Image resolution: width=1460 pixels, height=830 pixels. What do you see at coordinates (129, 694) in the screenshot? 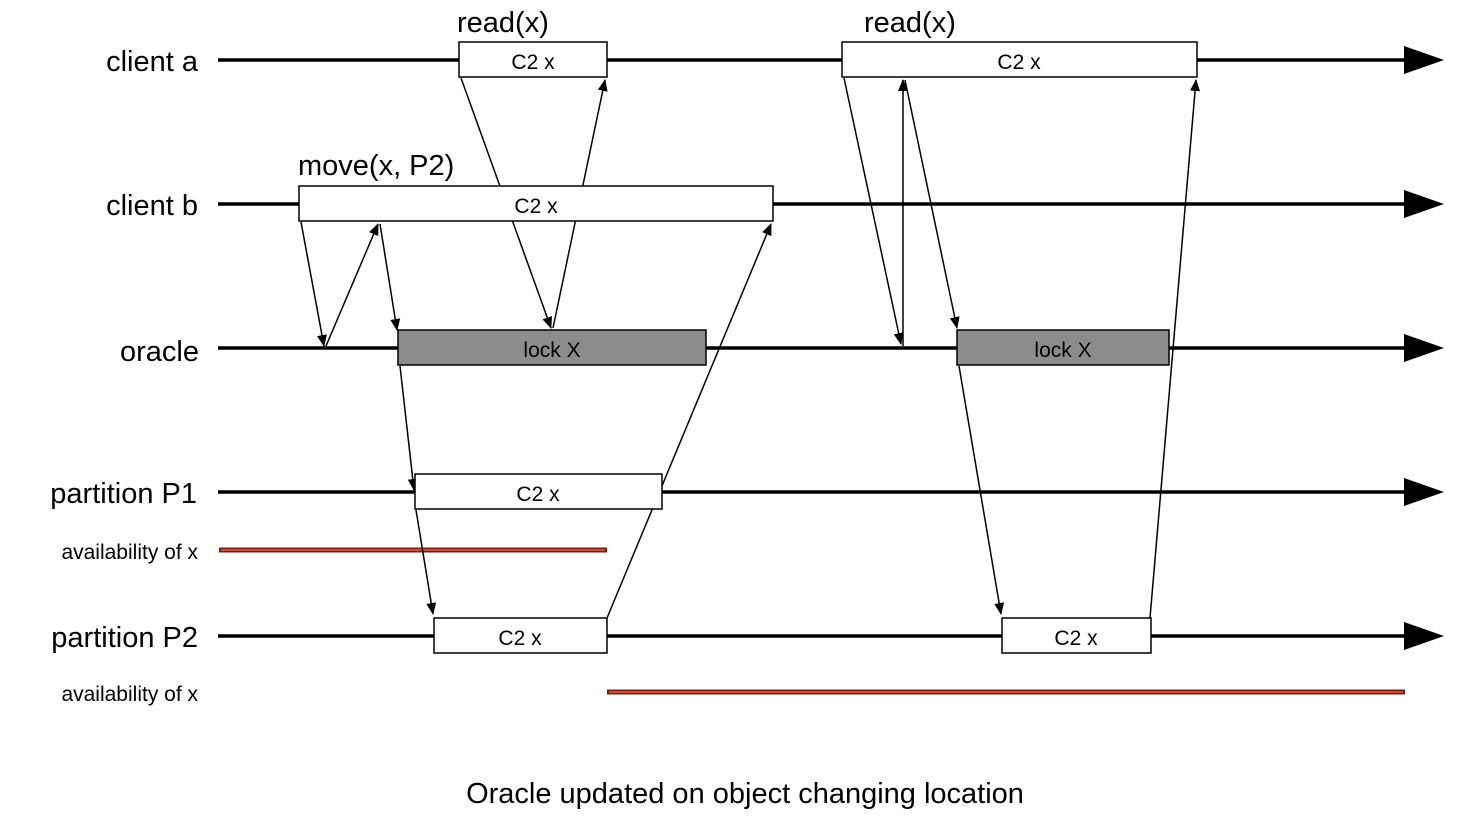
I see `availability-label-p2: availability of x` at bounding box center [129, 694].